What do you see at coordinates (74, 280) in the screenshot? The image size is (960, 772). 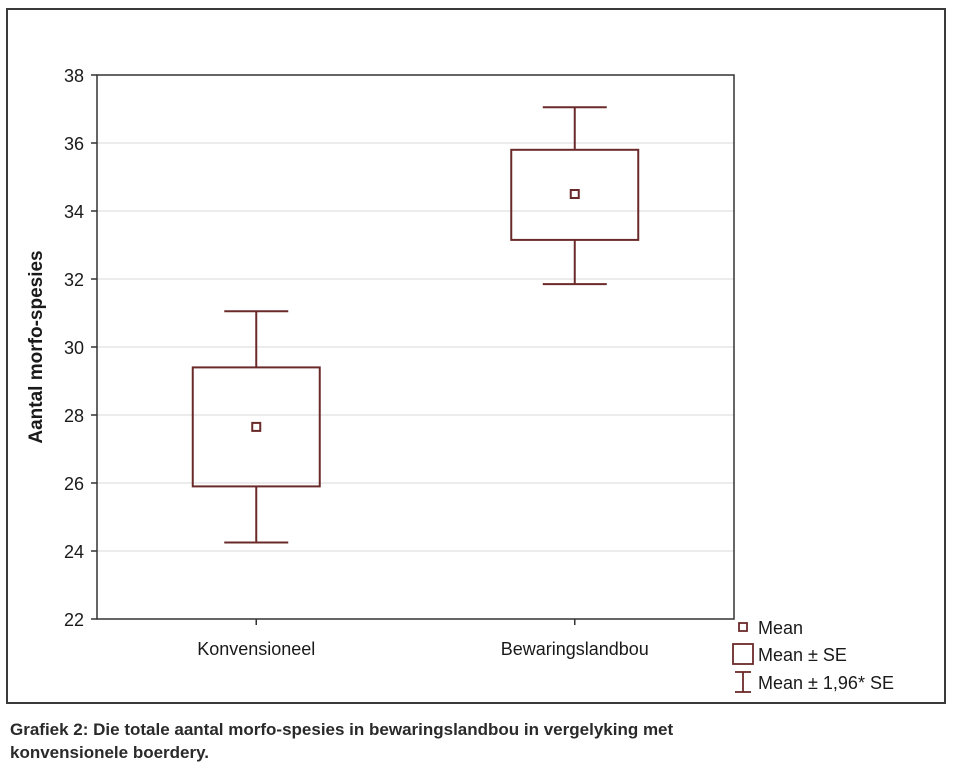 I see `y-tick-label: 32` at bounding box center [74, 280].